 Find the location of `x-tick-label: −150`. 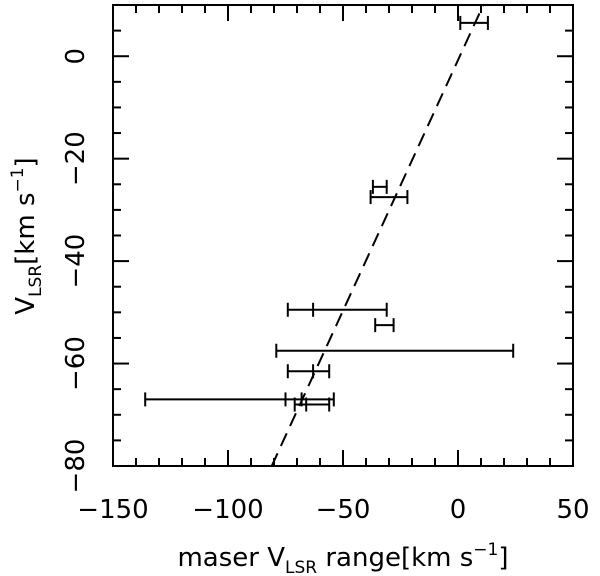

x-tick-label: −150 is located at coordinates (112, 510).